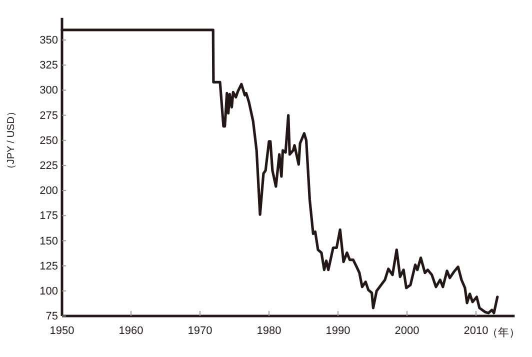 Image resolution: width=532 pixels, height=357 pixels. I want to click on x-tick-label: 1980, so click(269, 330).